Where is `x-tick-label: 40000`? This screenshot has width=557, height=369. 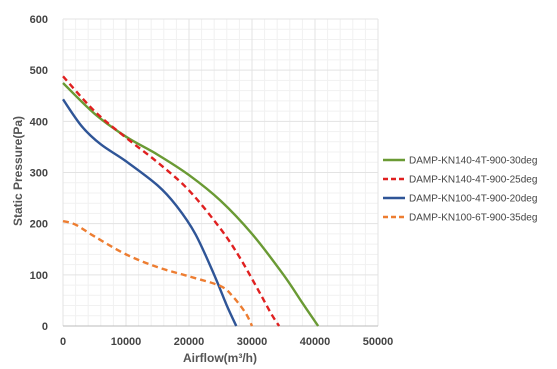
x-tick-label: 40000 is located at coordinates (315, 342).